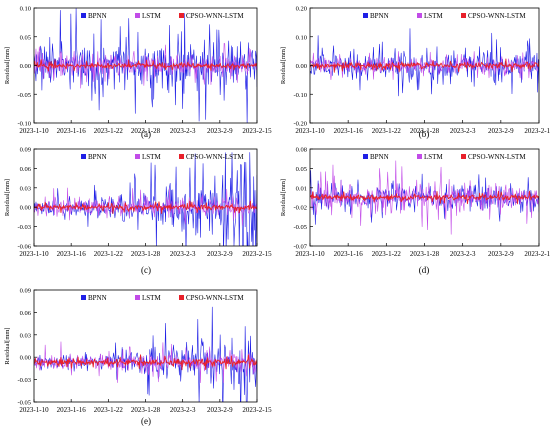  I want to click on series-line-bpnn, so click(424, 62).